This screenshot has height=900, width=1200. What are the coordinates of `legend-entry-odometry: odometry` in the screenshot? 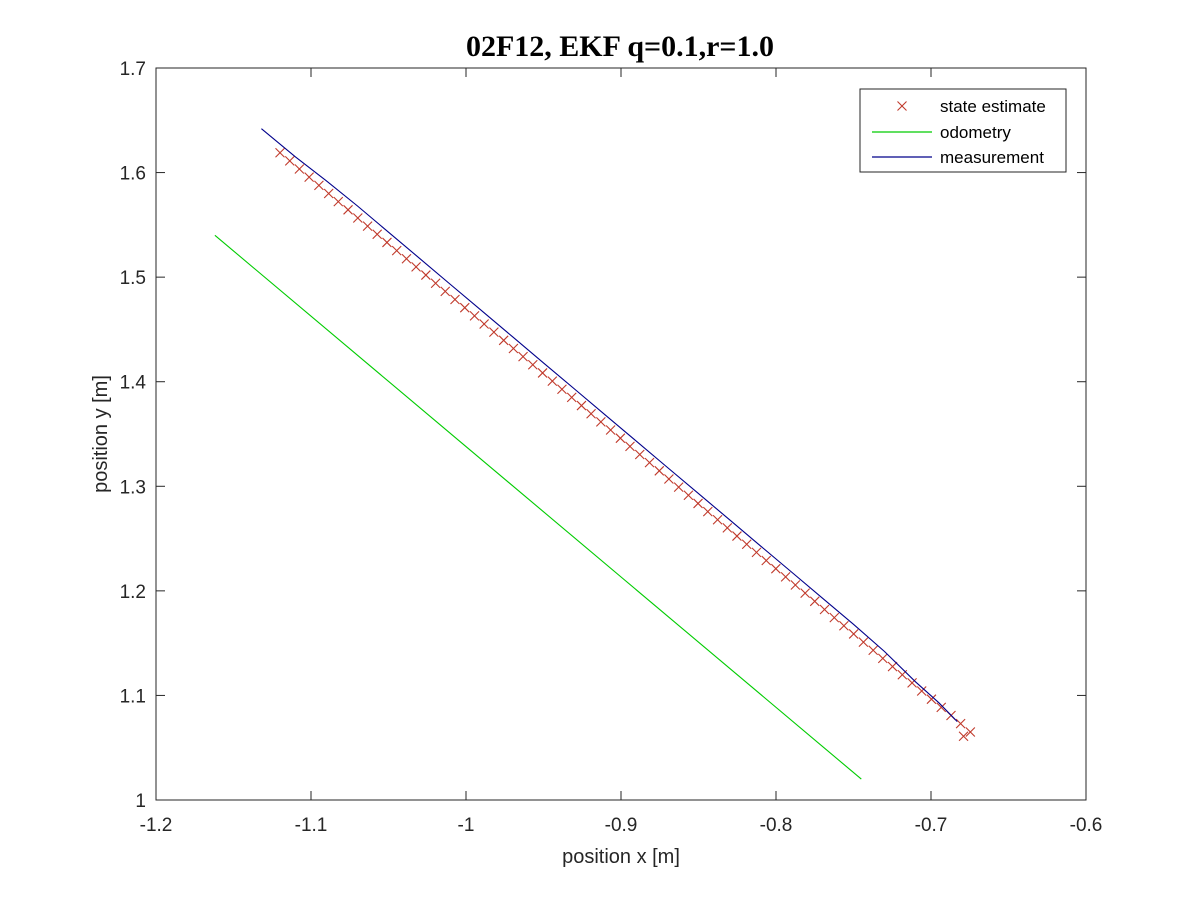 It's located at (941, 132).